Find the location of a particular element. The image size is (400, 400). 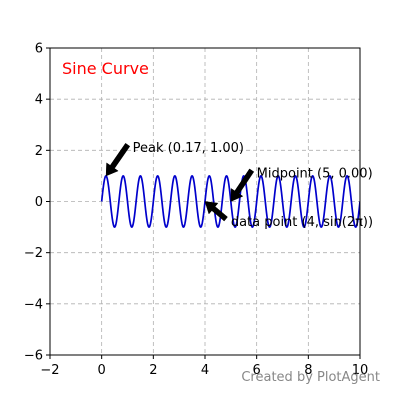

y-tick-label: 2 is located at coordinates (39, 151).